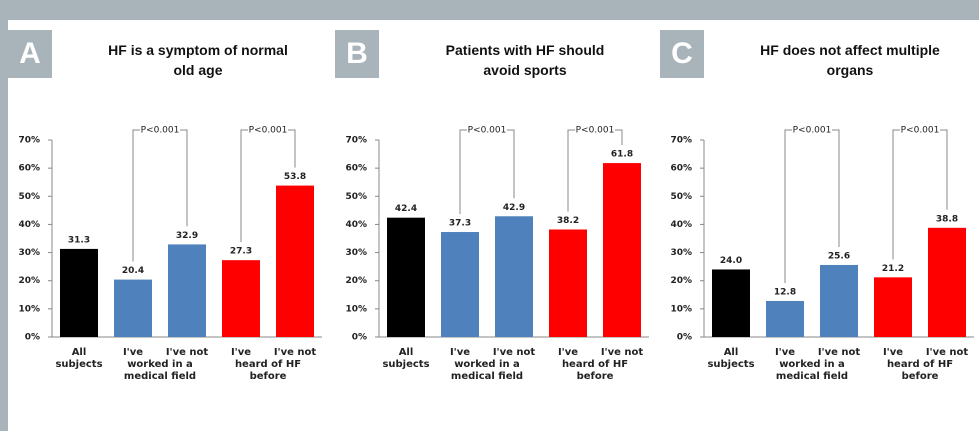 The width and height of the screenshot is (979, 431). I want to click on value-label: 20.4, so click(133, 271).